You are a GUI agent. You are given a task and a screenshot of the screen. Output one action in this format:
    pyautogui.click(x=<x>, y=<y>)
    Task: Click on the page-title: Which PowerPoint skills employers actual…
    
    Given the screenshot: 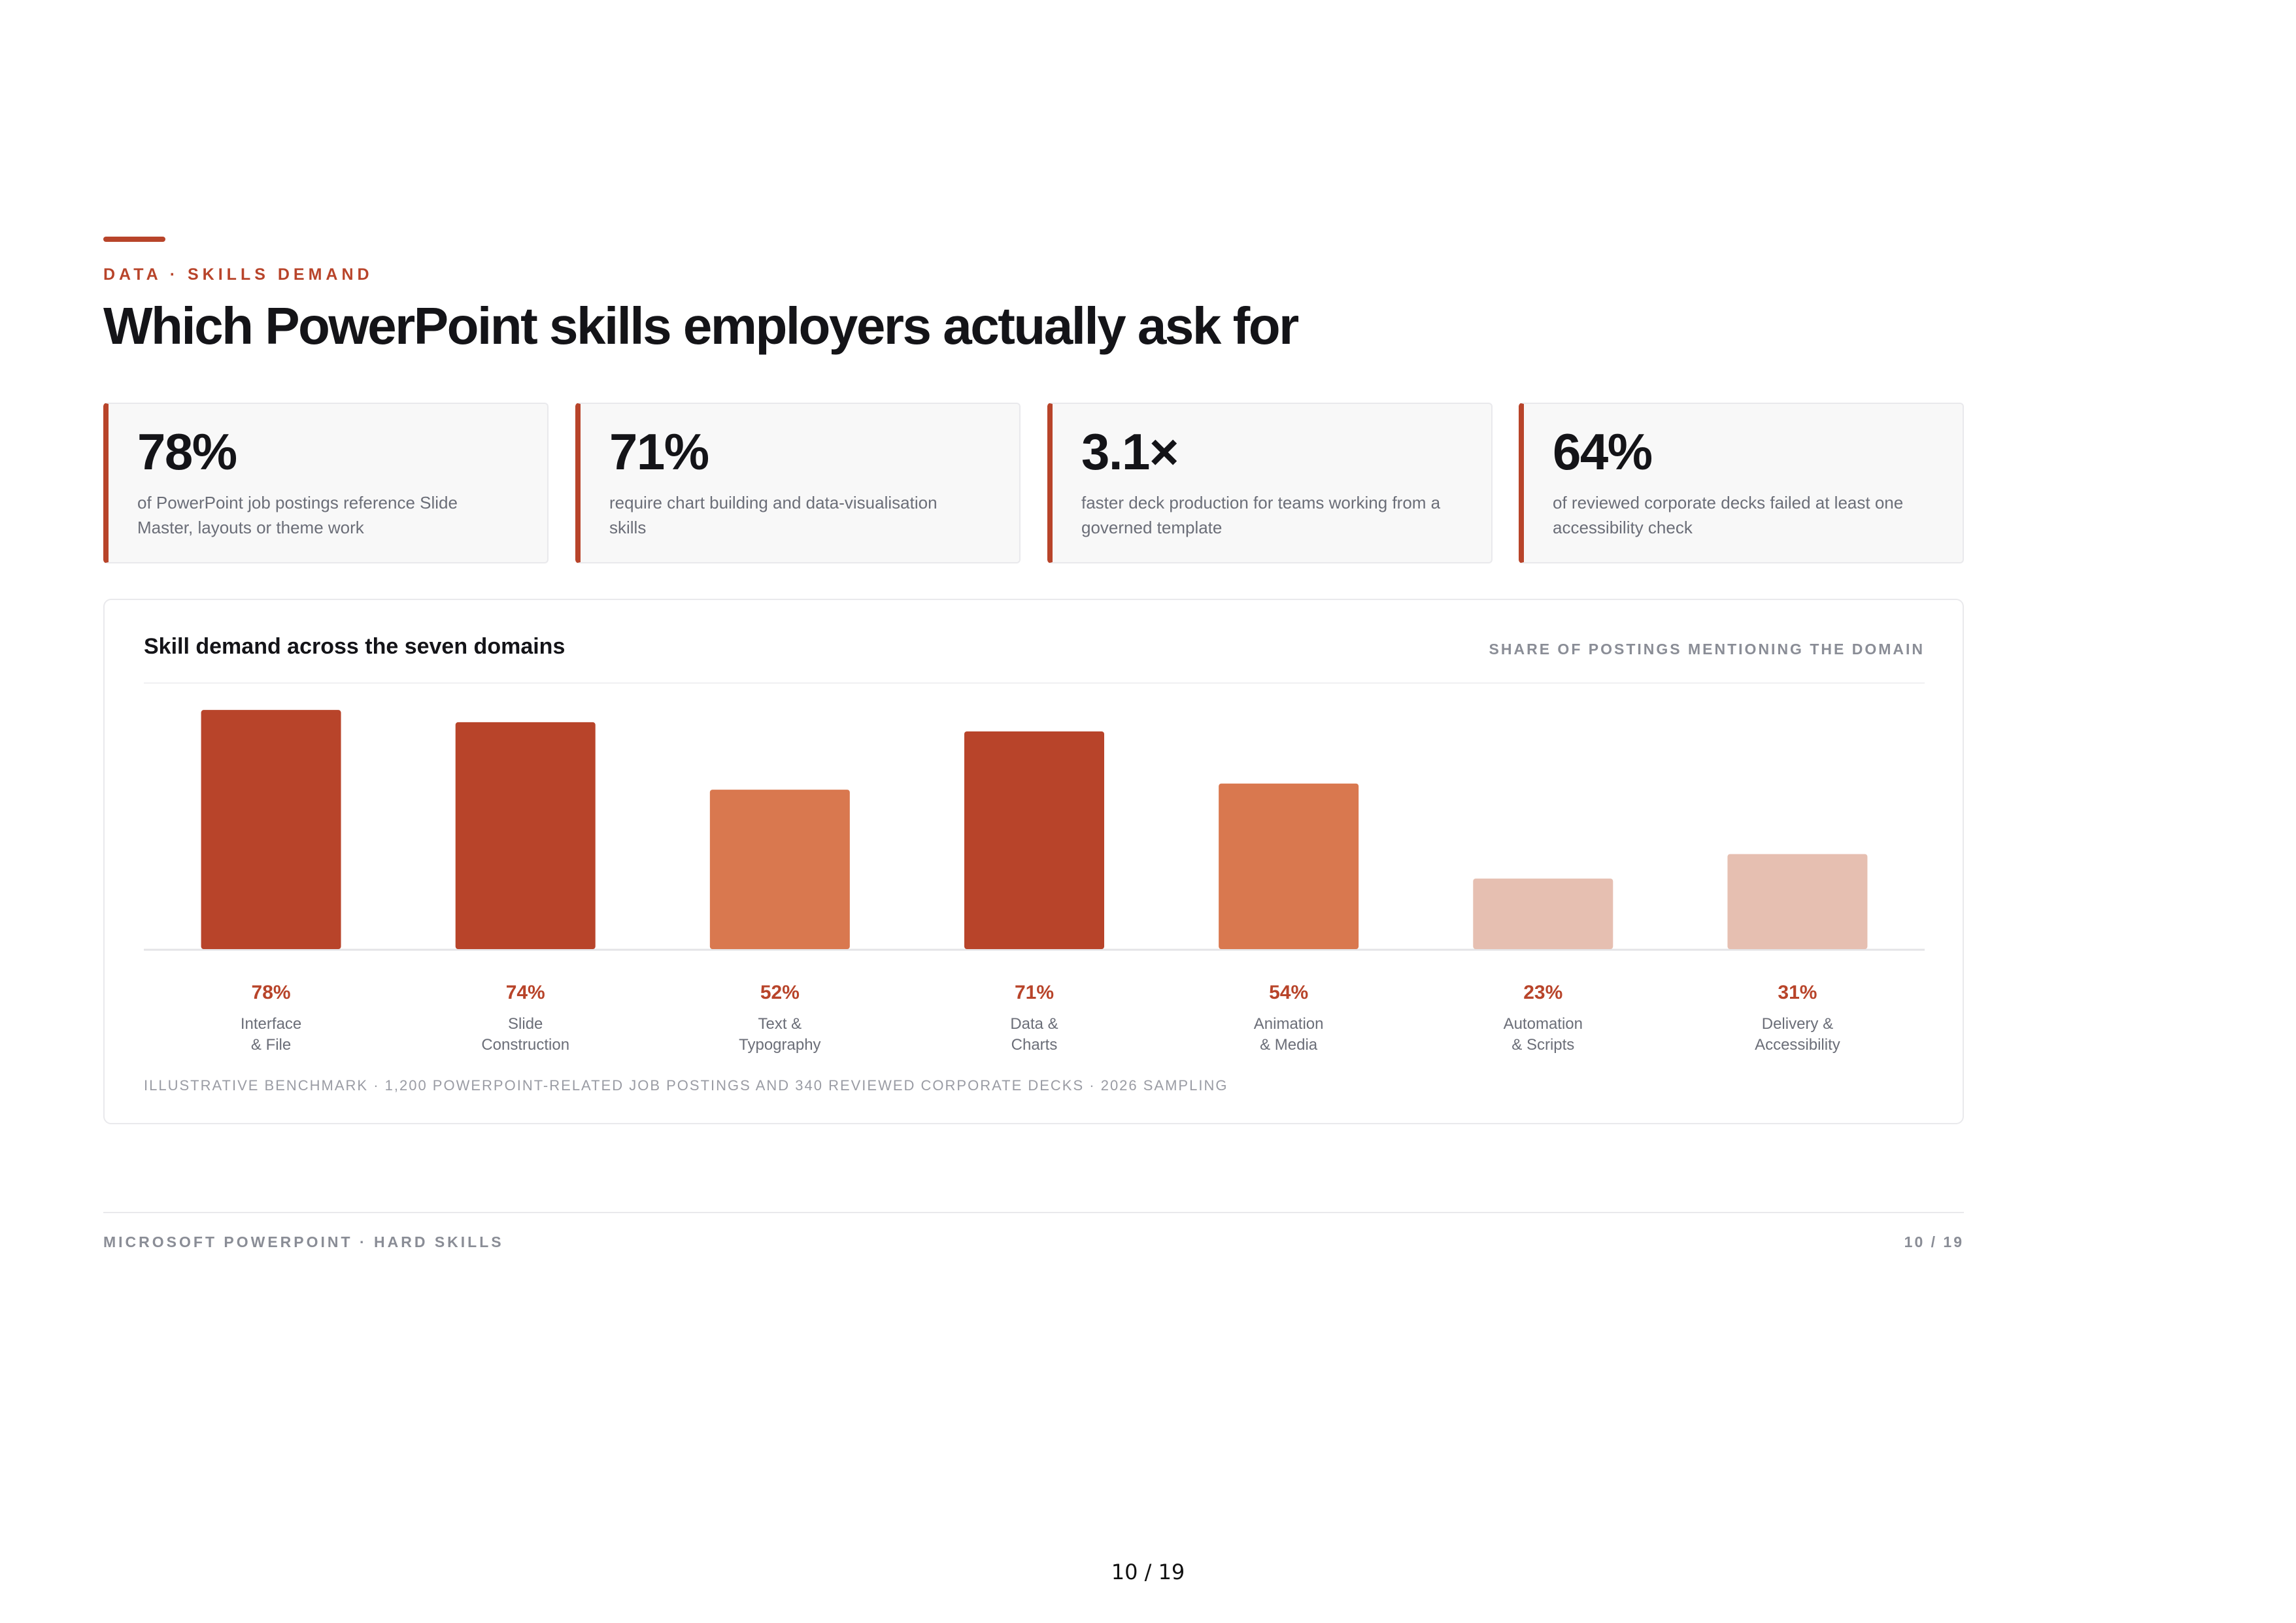 What is the action you would take?
    pyautogui.click(x=701, y=326)
    